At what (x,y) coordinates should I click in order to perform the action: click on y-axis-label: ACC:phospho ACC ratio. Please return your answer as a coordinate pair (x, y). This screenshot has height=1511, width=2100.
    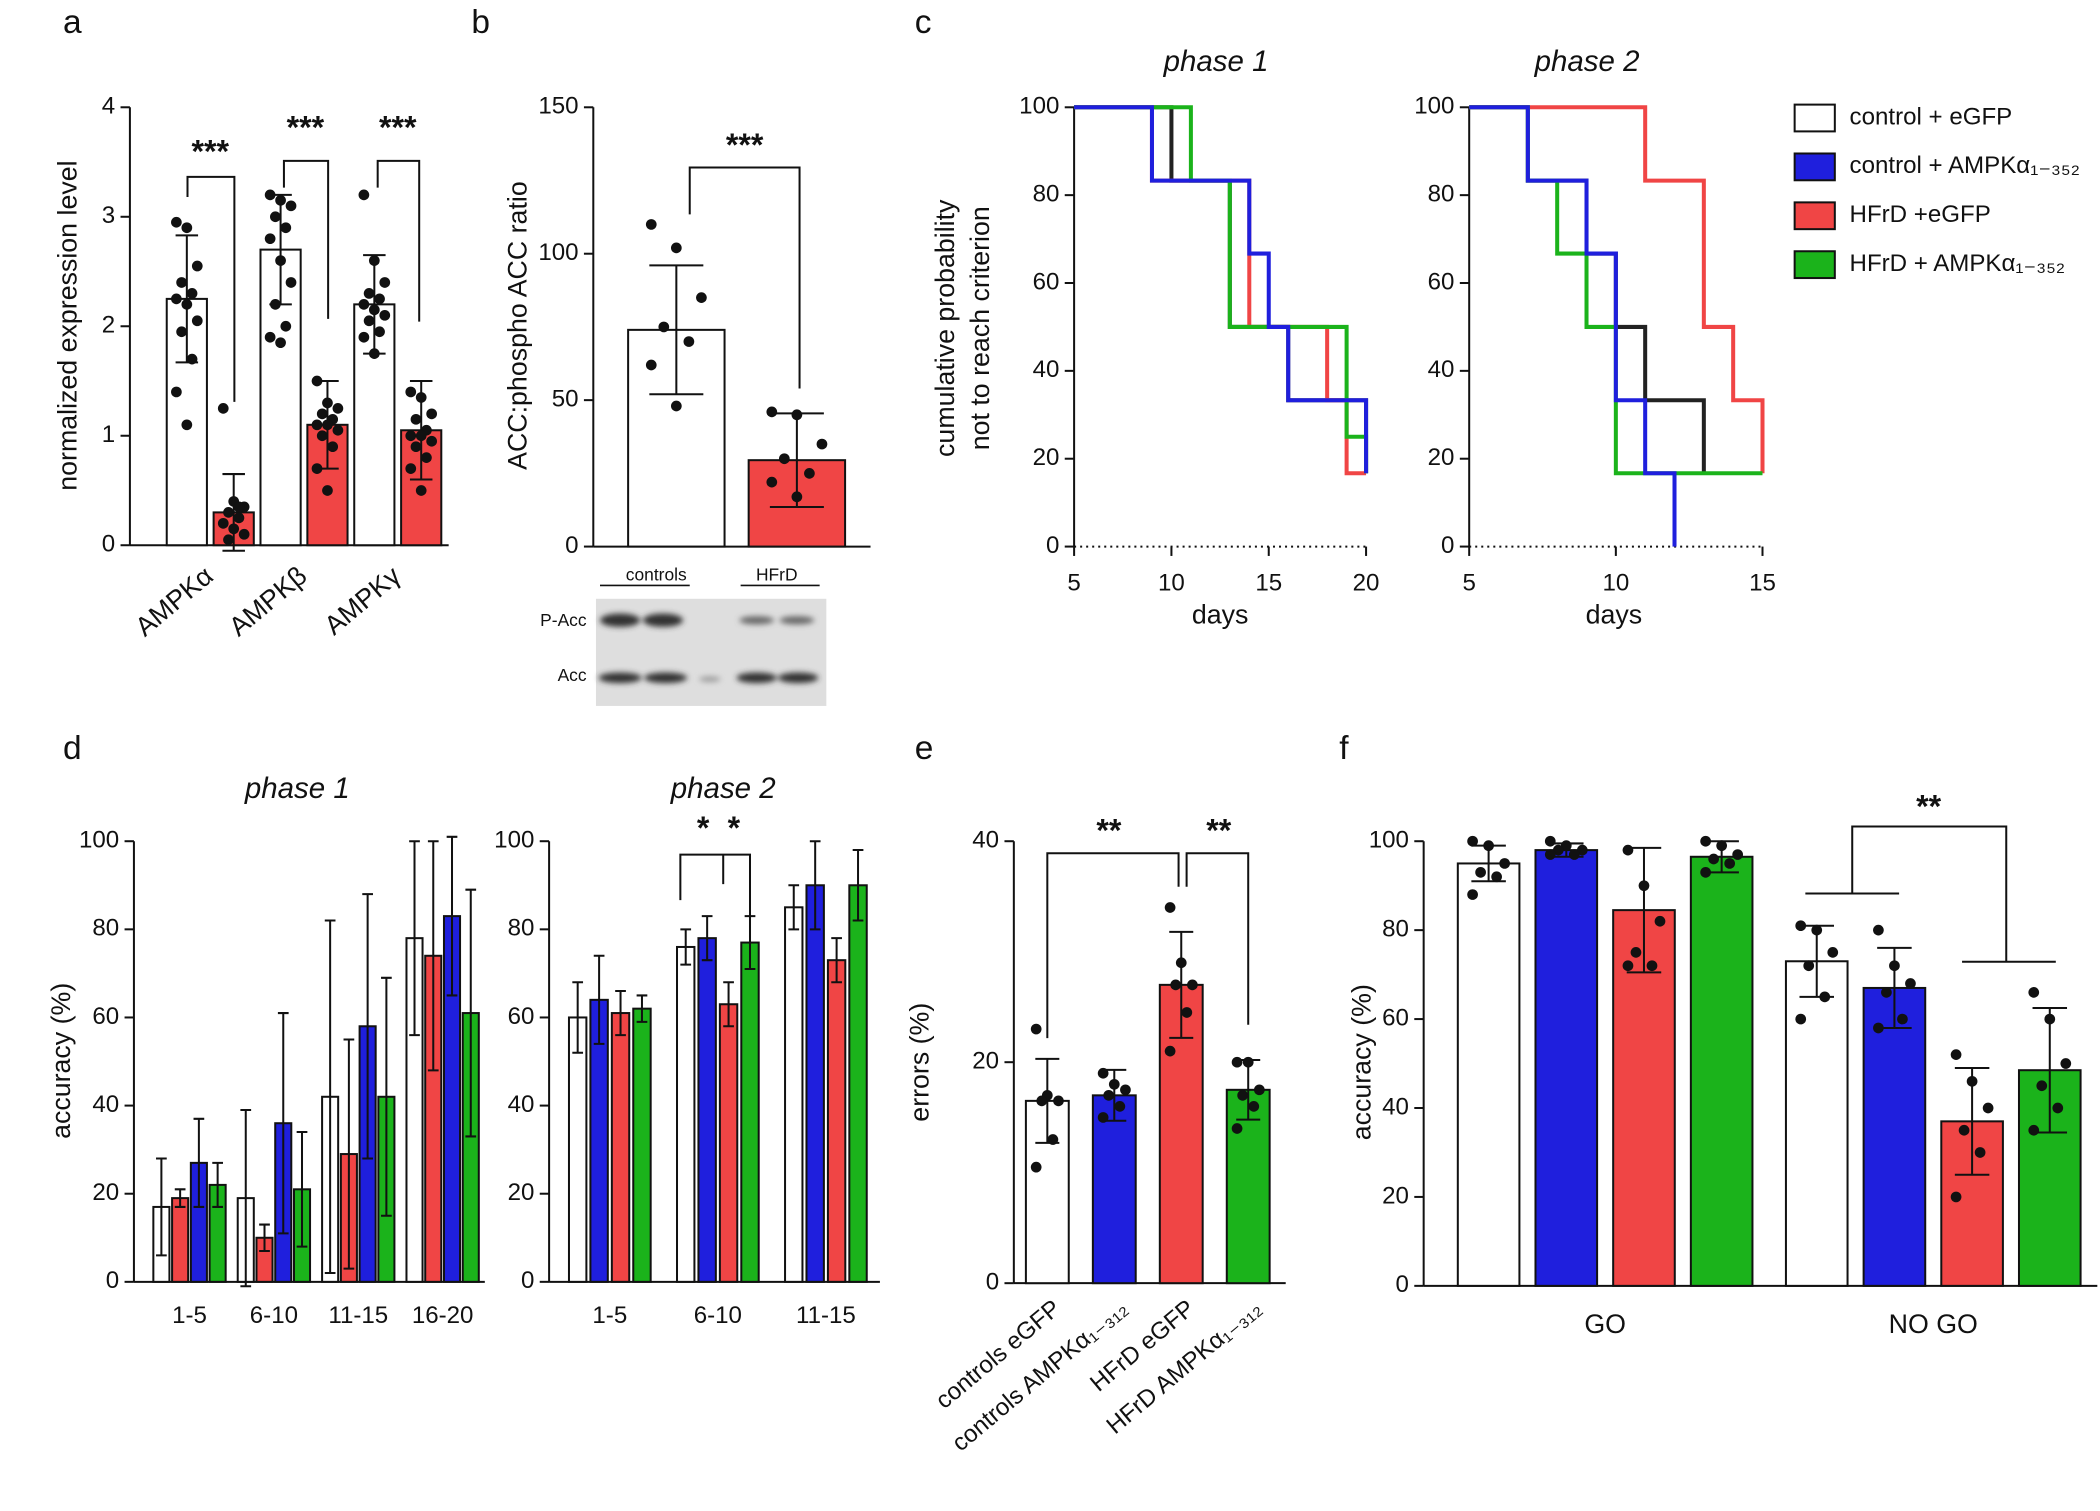
    Looking at the image, I should click on (518, 325).